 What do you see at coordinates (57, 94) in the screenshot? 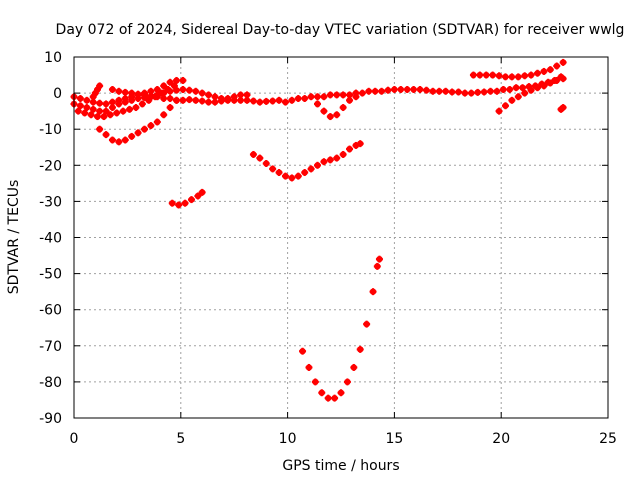
I see `y-tick-label: 0` at bounding box center [57, 94].